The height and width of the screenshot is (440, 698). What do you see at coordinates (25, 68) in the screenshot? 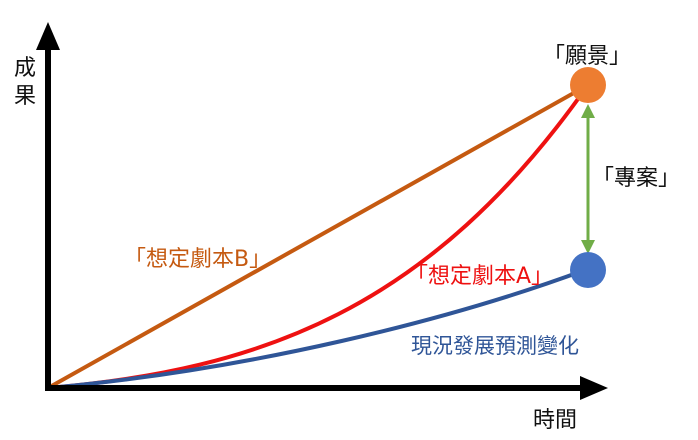
I see `y-axis-label-1: 成` at bounding box center [25, 68].